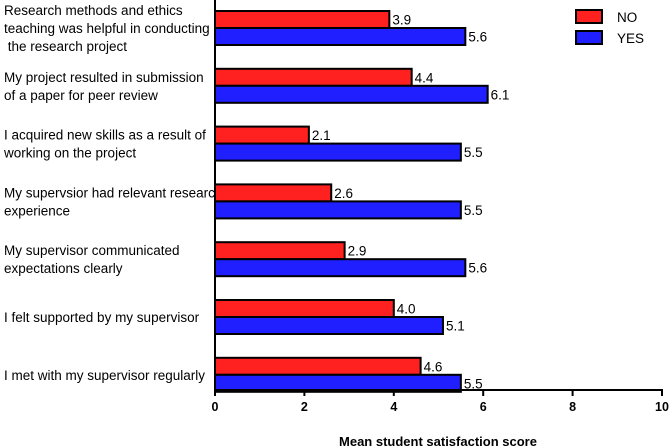 The image size is (669, 448). I want to click on category-label-line: Research methods and ethics, so click(93, 10).